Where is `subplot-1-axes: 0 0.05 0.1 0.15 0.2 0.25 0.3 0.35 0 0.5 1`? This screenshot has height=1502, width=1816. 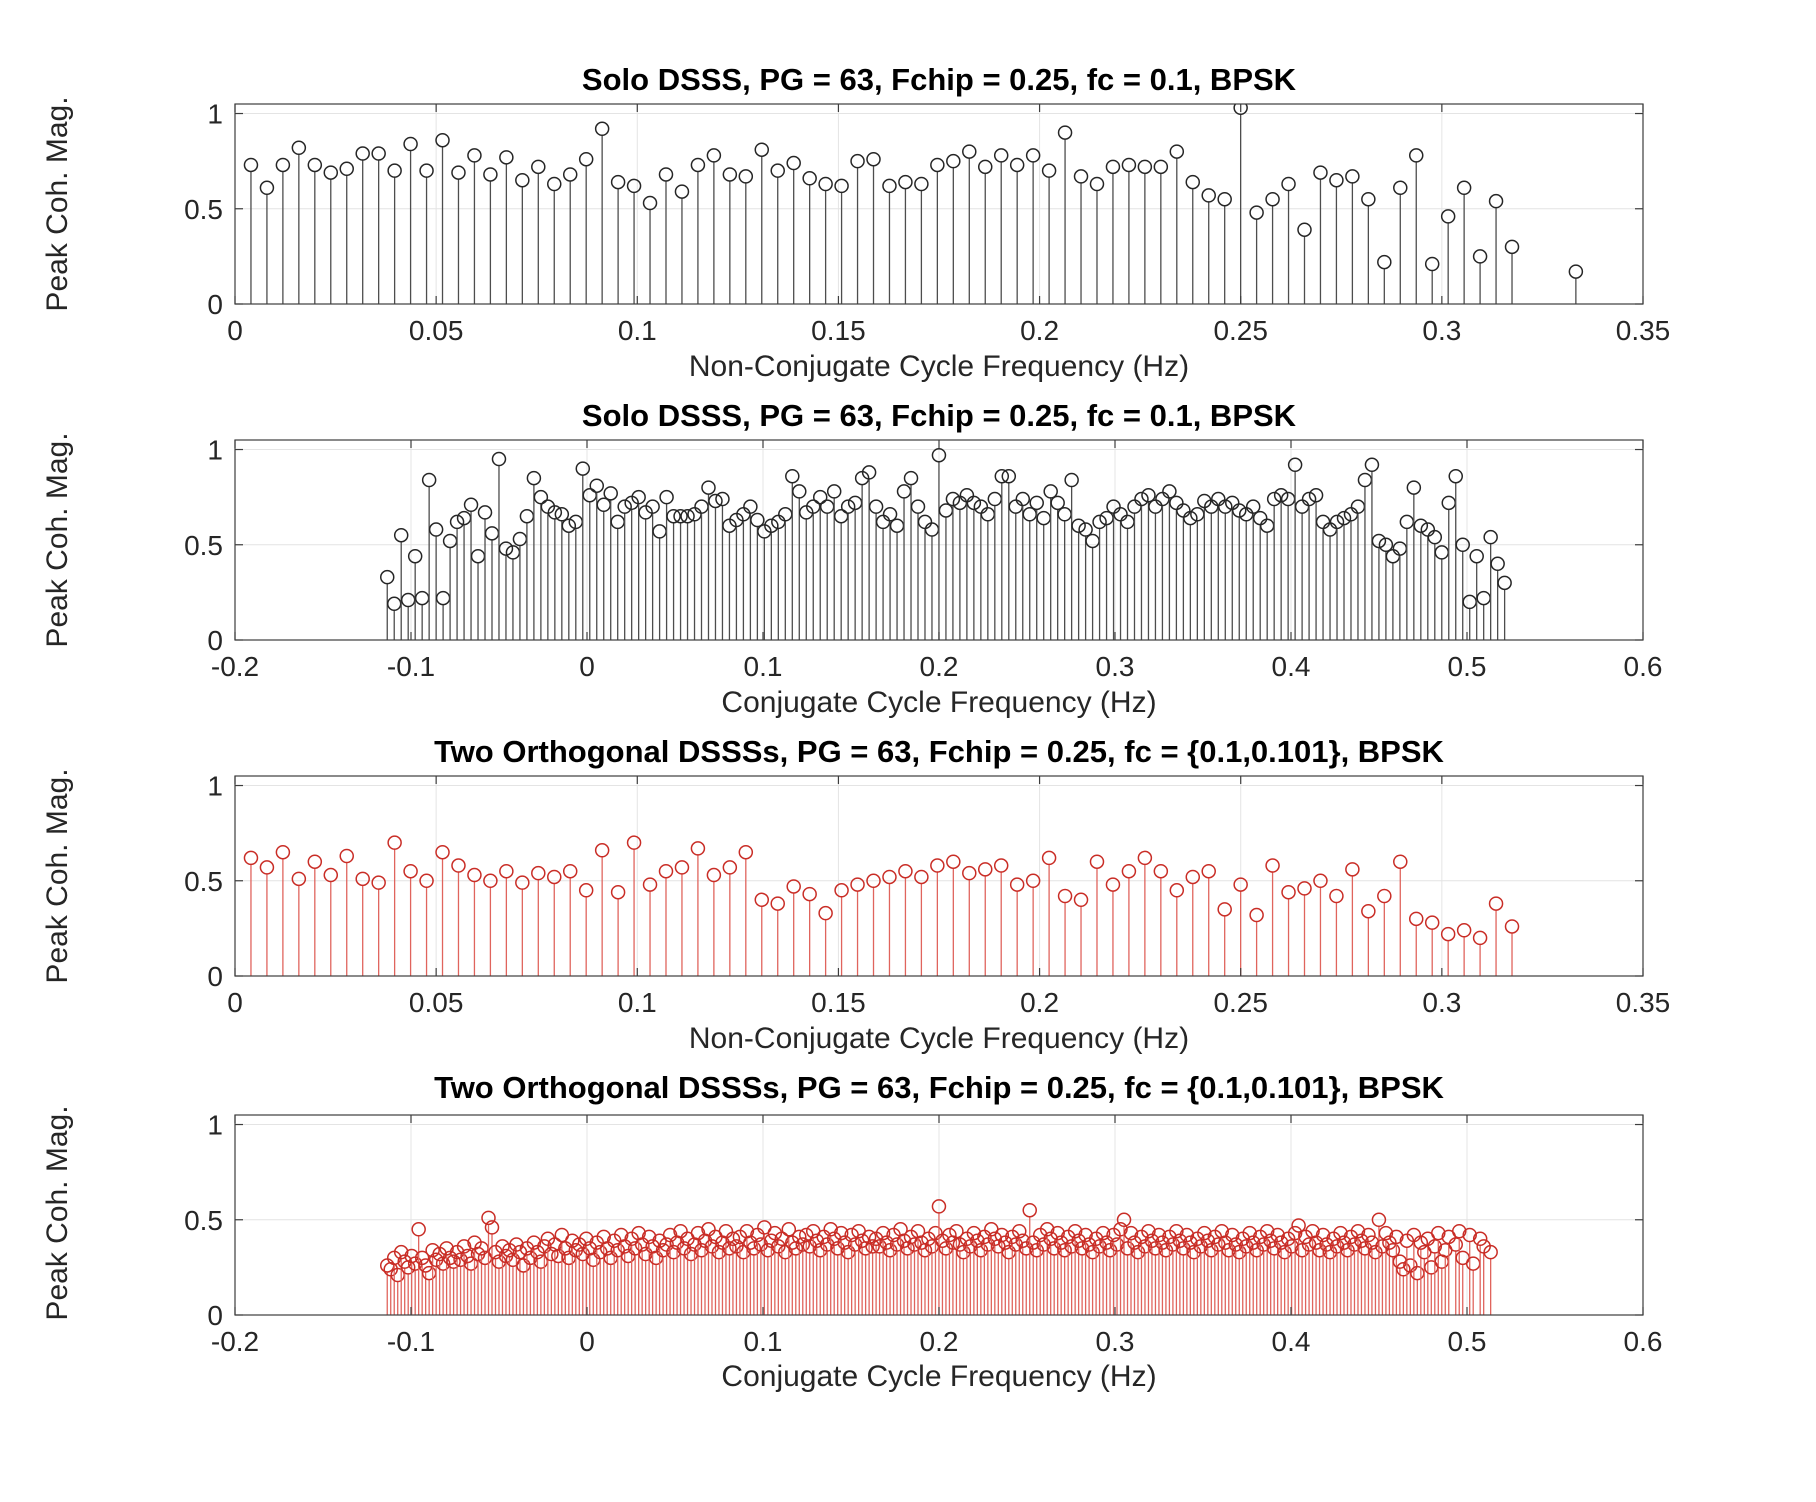 subplot-1-axes: 0 0.05 0.1 0.15 0.2 0.25 0.3 0.35 0 0.5 1 is located at coordinates (927, 222).